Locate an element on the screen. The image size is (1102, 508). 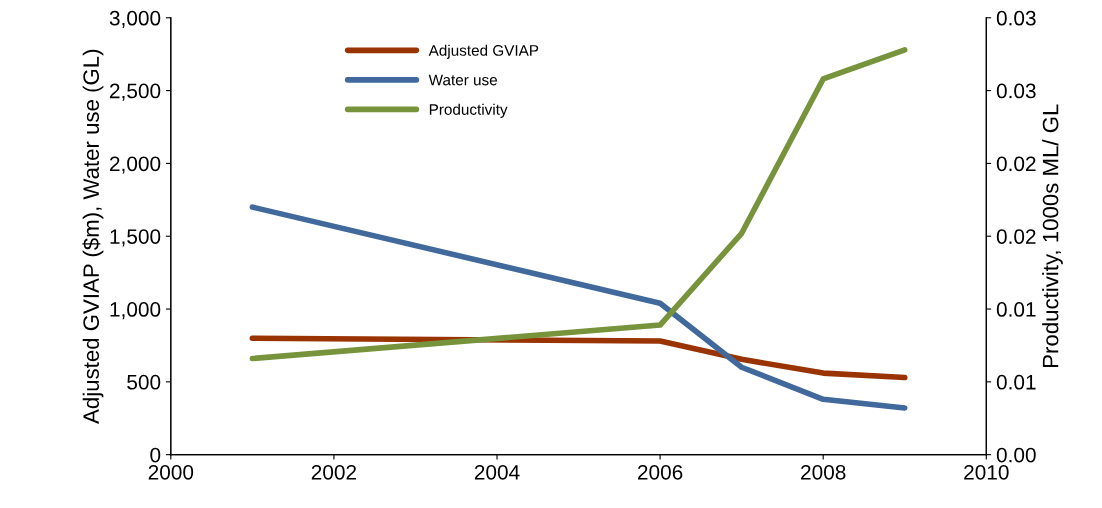
y-tick-label: 500 is located at coordinates (144, 382).